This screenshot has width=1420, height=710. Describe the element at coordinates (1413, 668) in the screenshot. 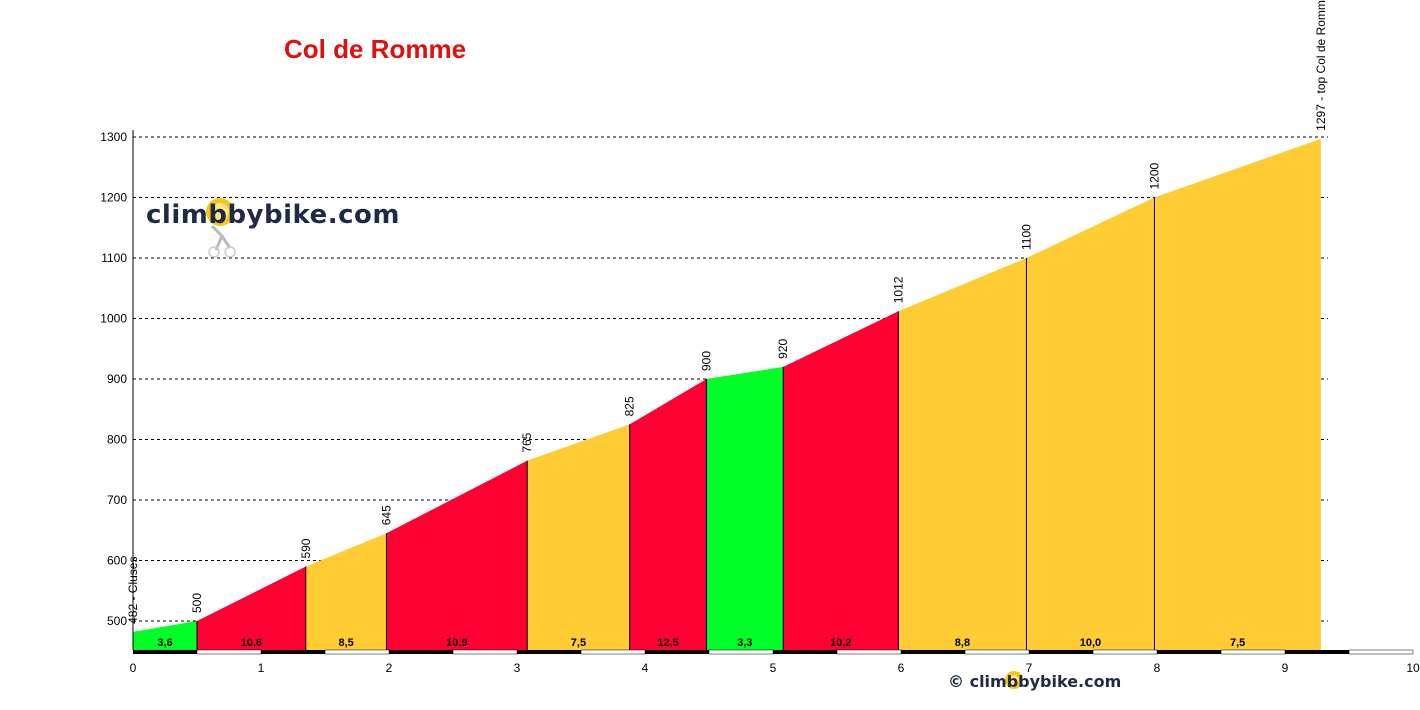

I see `x-tick-10: 10` at that location.